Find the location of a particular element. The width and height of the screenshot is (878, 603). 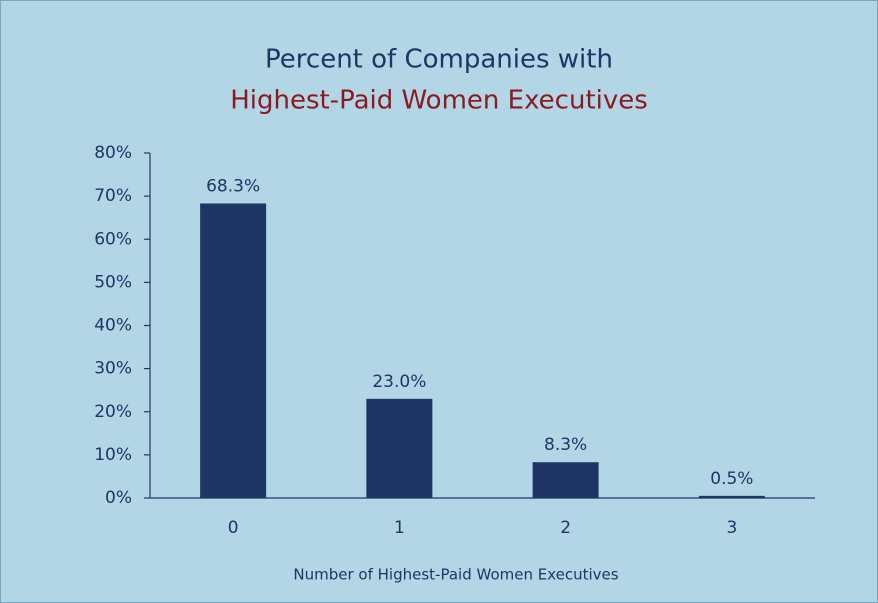

data-label: 0.5% is located at coordinates (731, 479).